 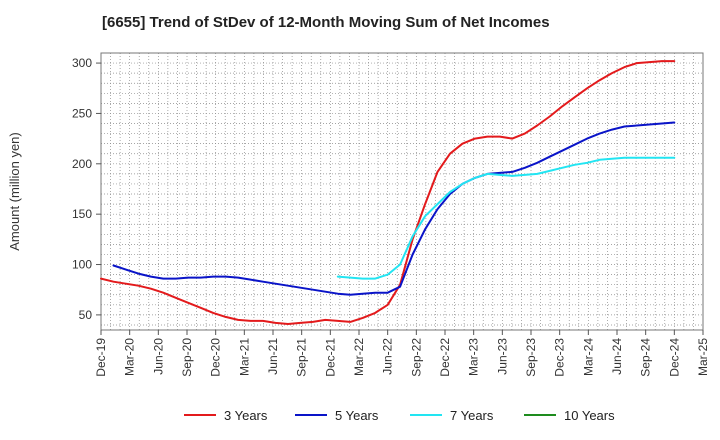 I want to click on x-tick-label: Sep-24, so click(x=646, y=357).